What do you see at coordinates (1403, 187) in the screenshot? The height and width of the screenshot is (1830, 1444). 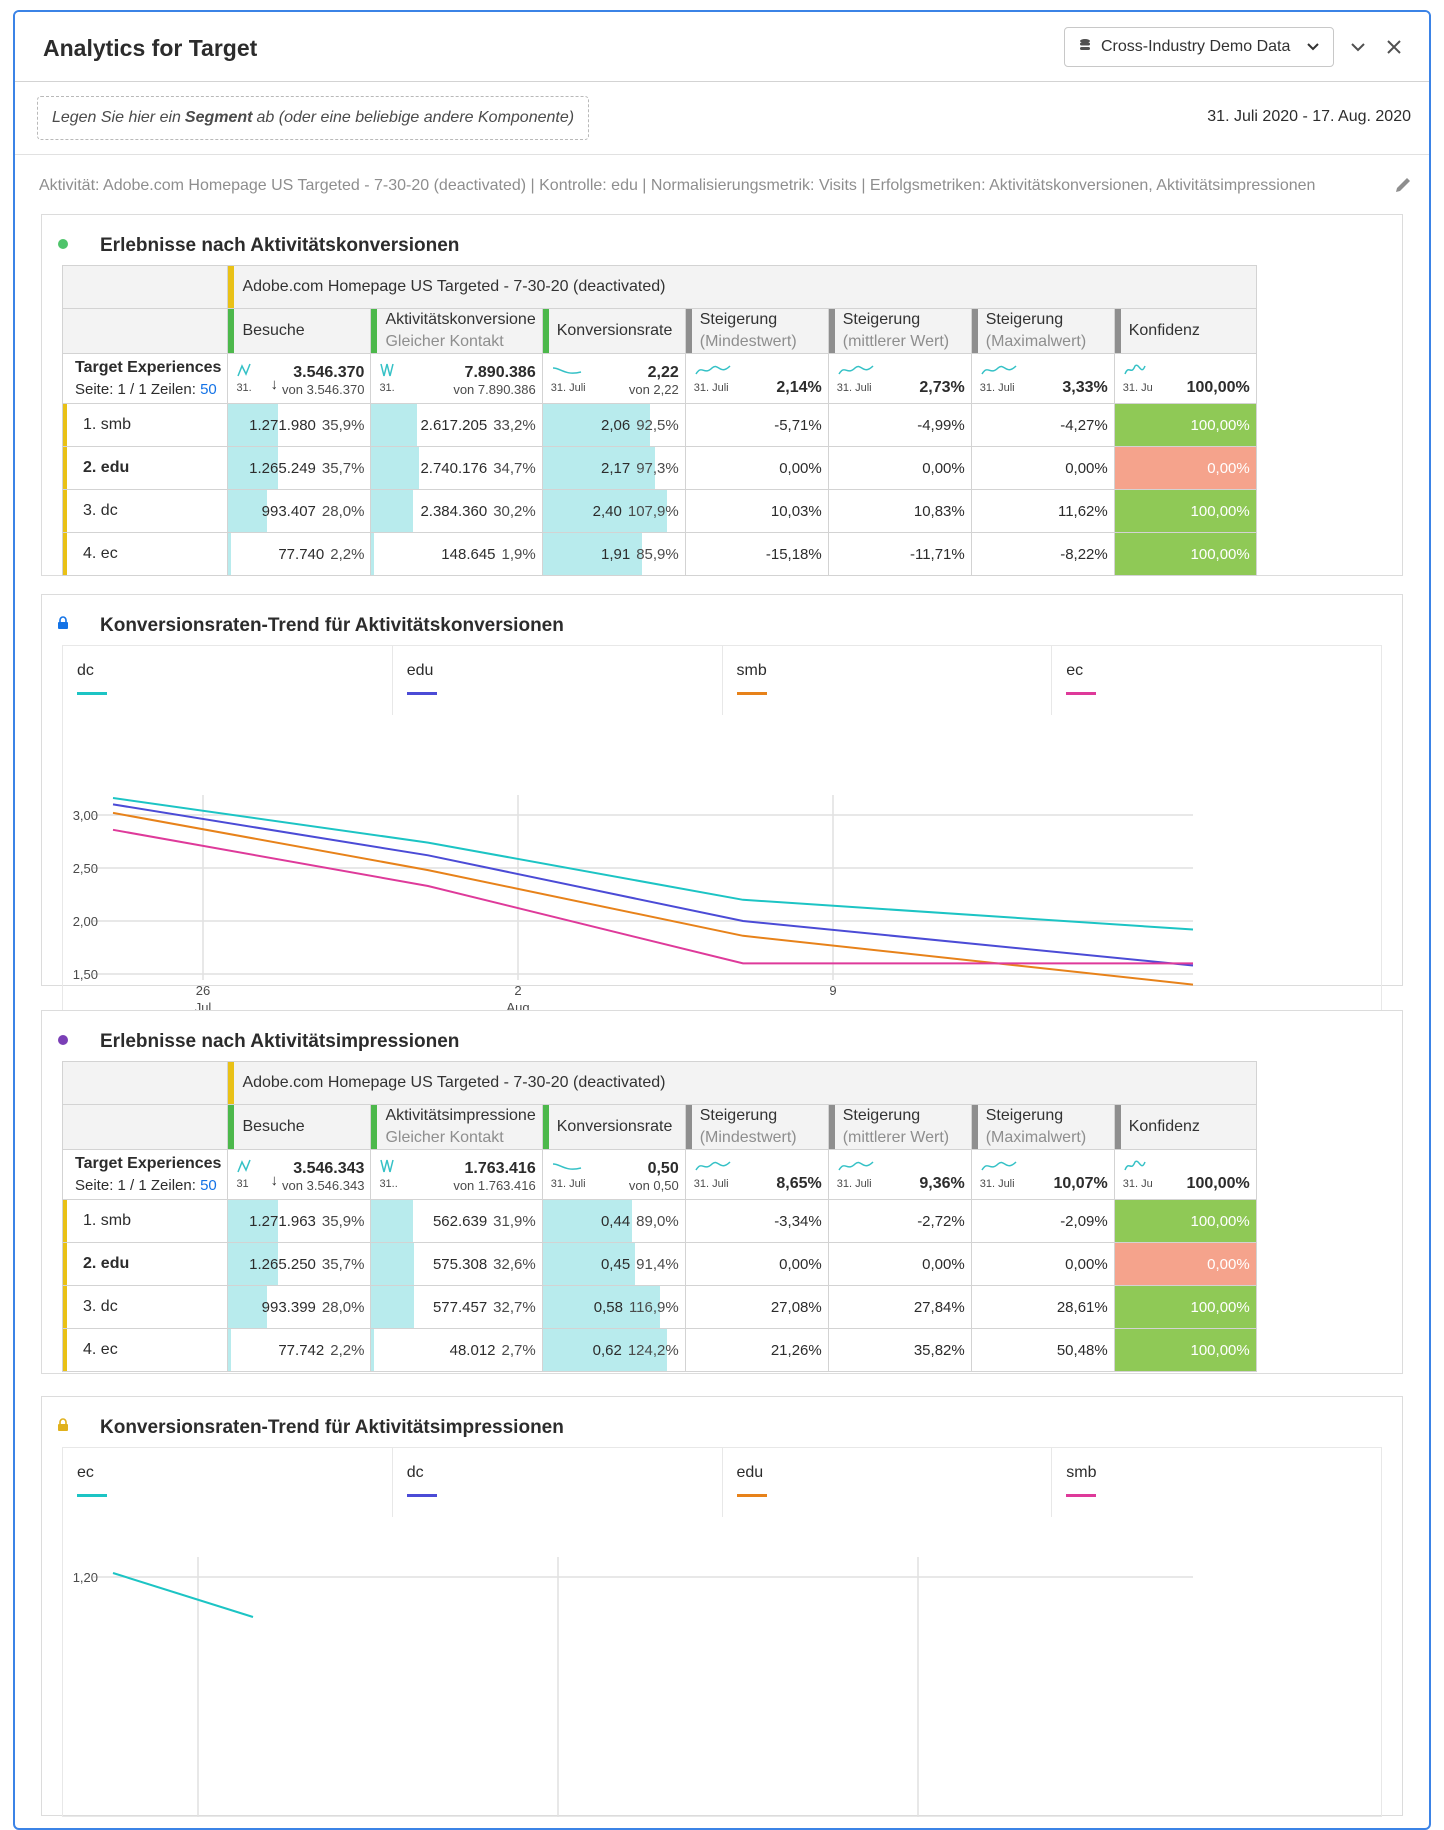 I see `edit-pencil-icon` at bounding box center [1403, 187].